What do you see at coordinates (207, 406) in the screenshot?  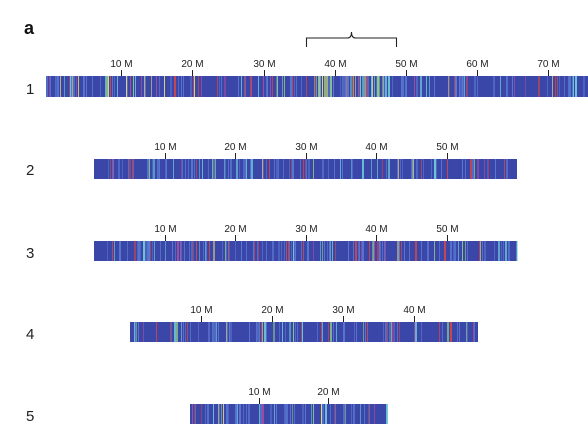 I see `chromosome-5: 5 10 M 20 M` at bounding box center [207, 406].